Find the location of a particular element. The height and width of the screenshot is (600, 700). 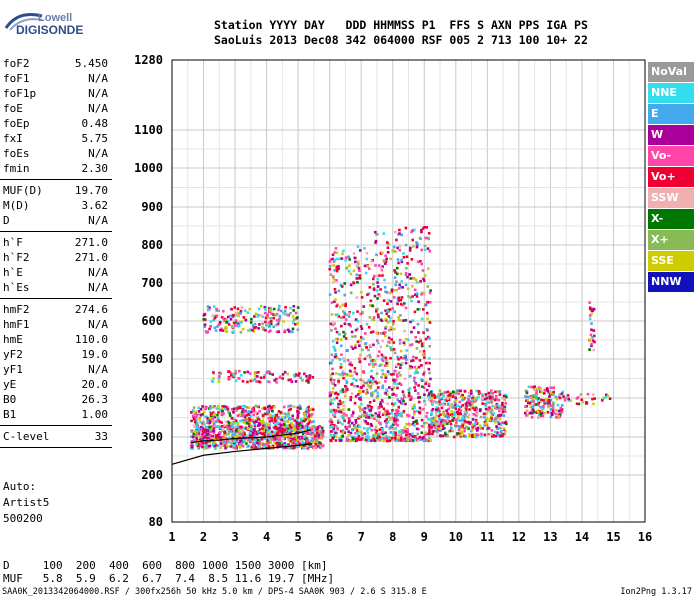

param-name: MUF(D) is located at coordinates (23, 190).